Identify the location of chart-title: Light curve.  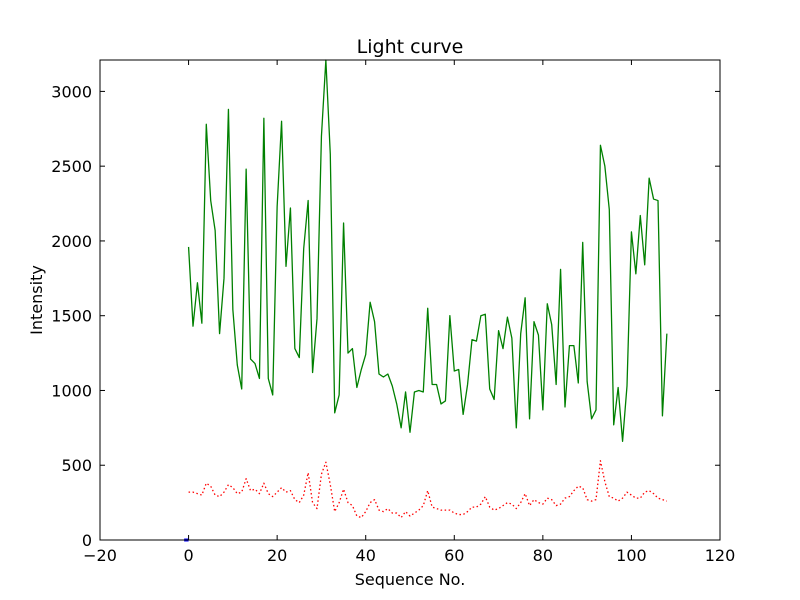
(410, 47).